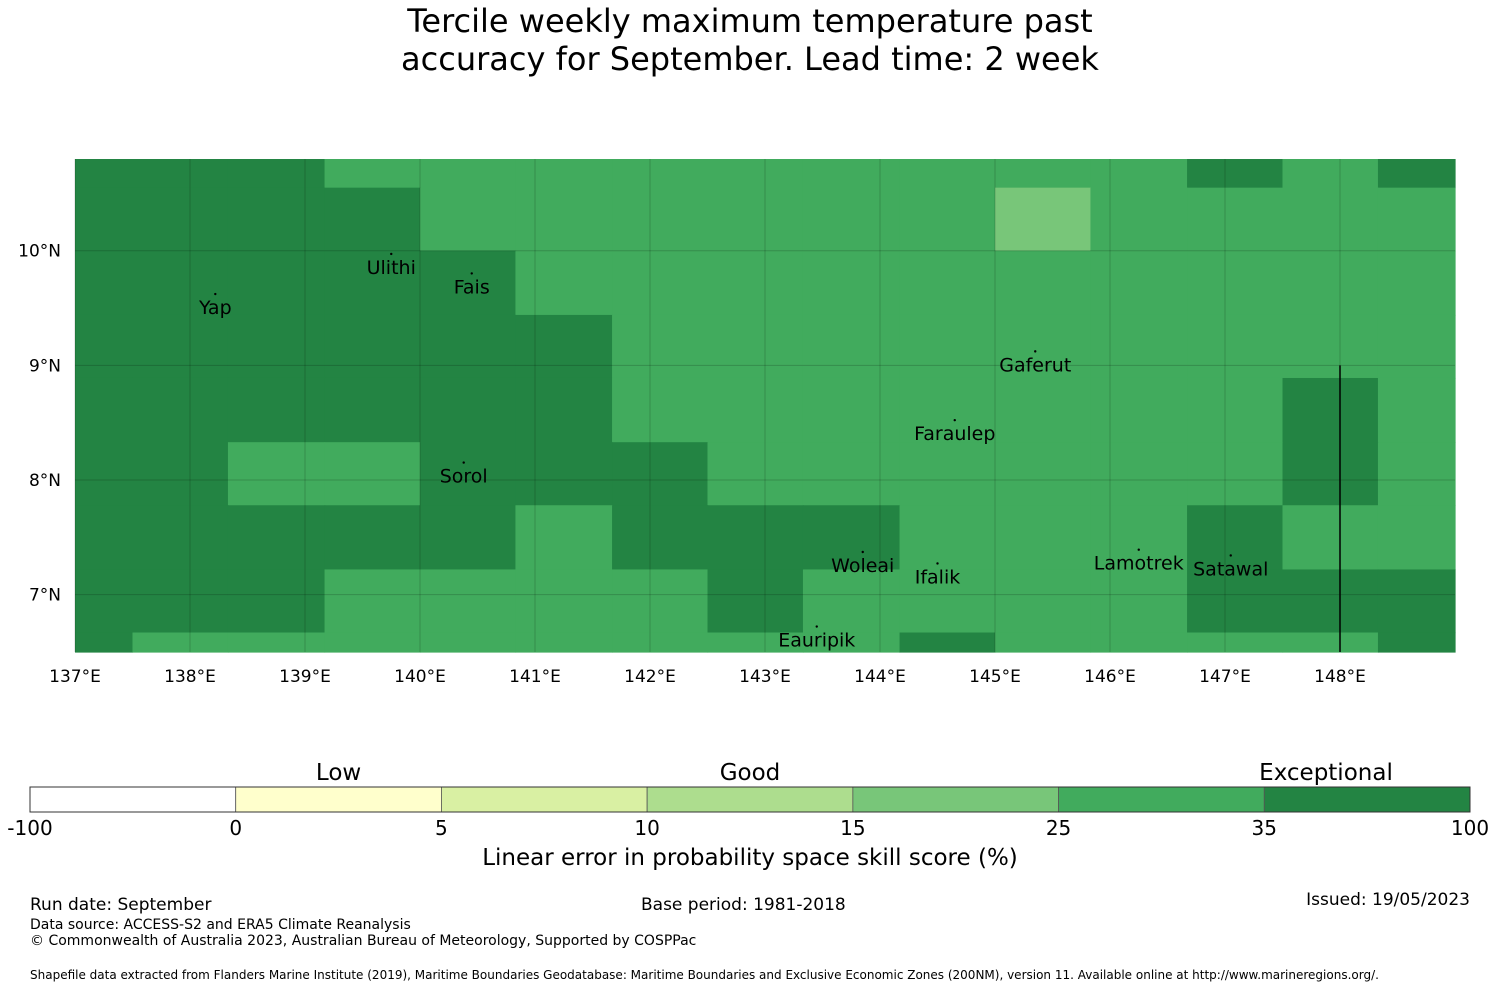 The width and height of the screenshot is (1500, 990). Describe the element at coordinates (880, 677) in the screenshot. I see `lon-tick-label: 144°E` at that location.